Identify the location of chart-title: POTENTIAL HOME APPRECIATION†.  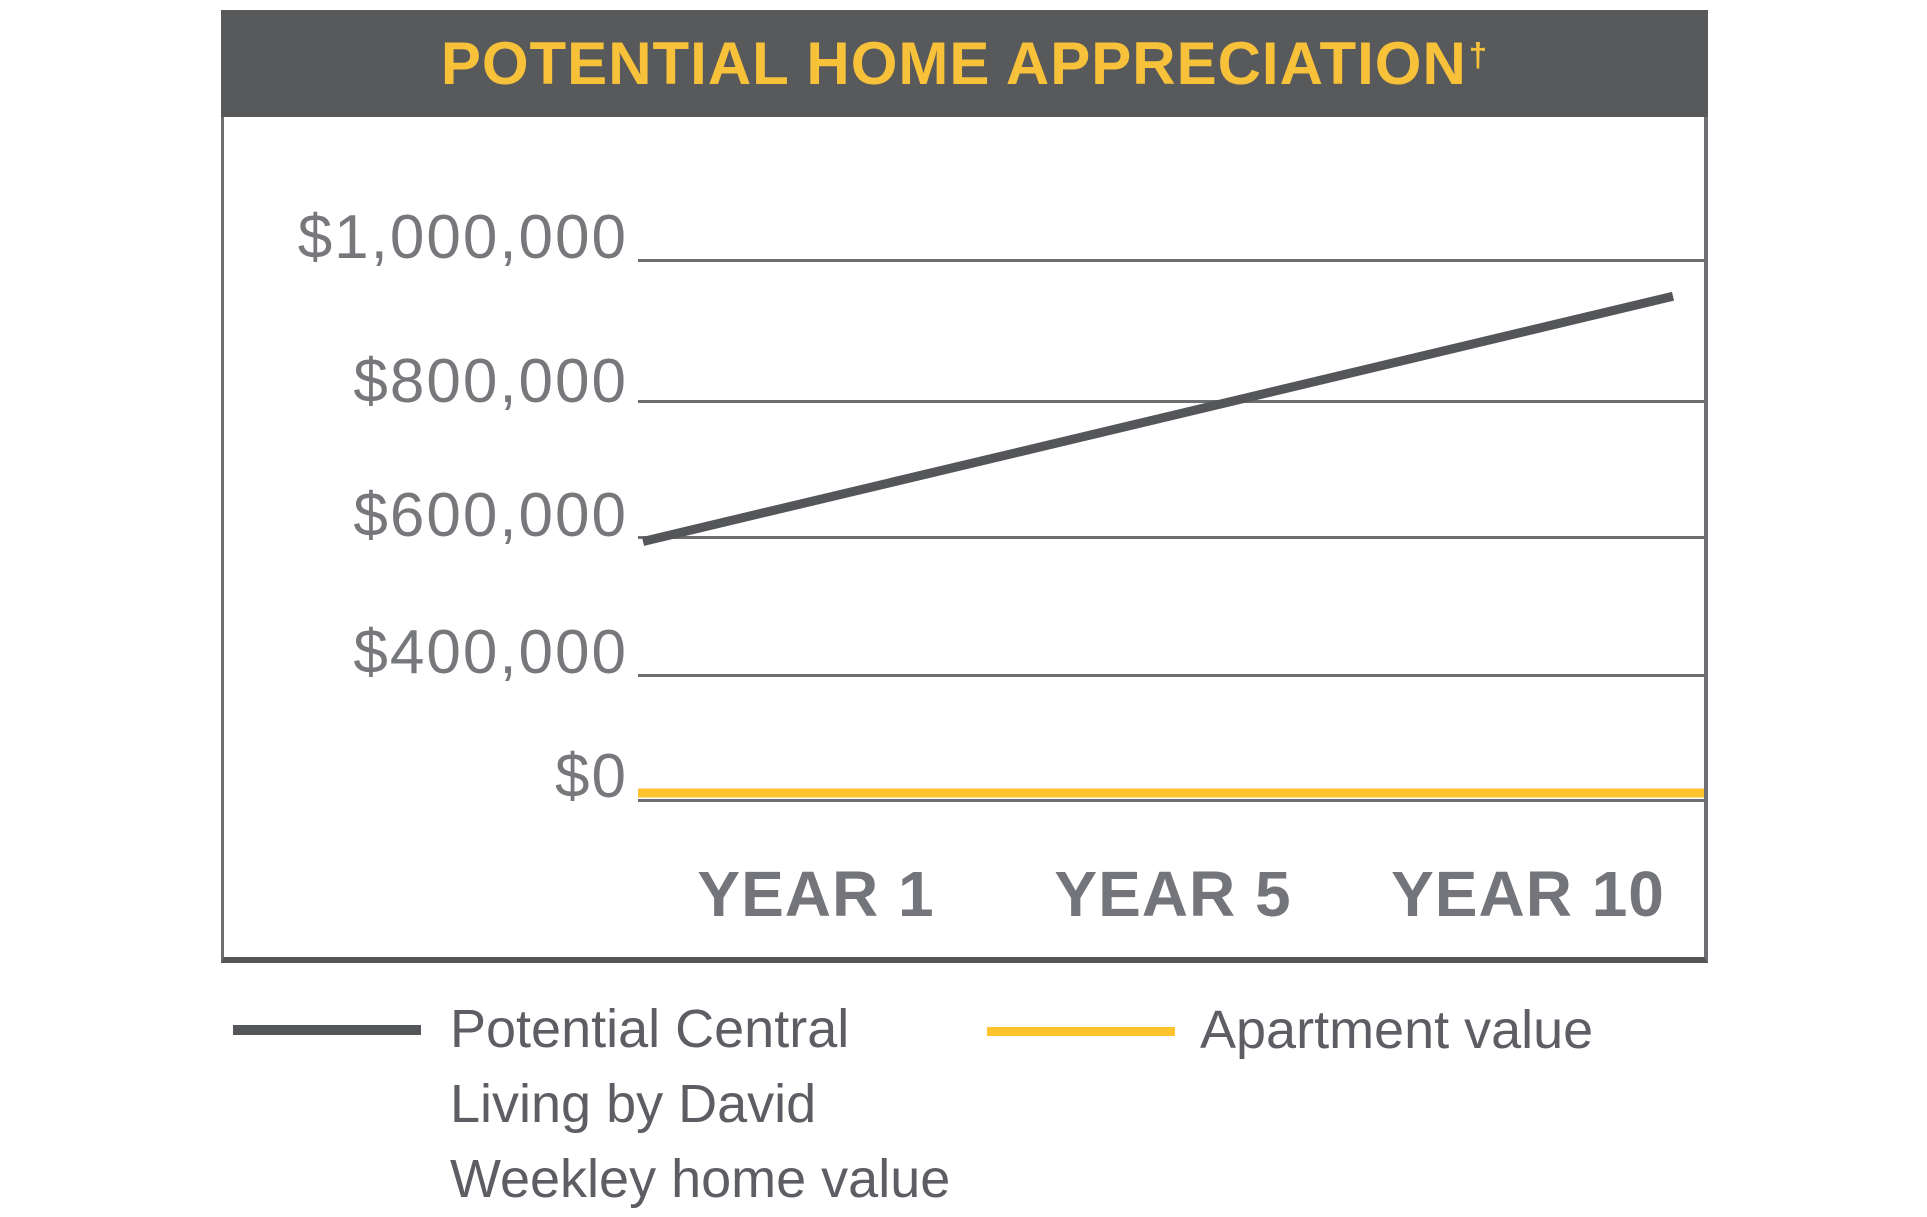
(964, 63).